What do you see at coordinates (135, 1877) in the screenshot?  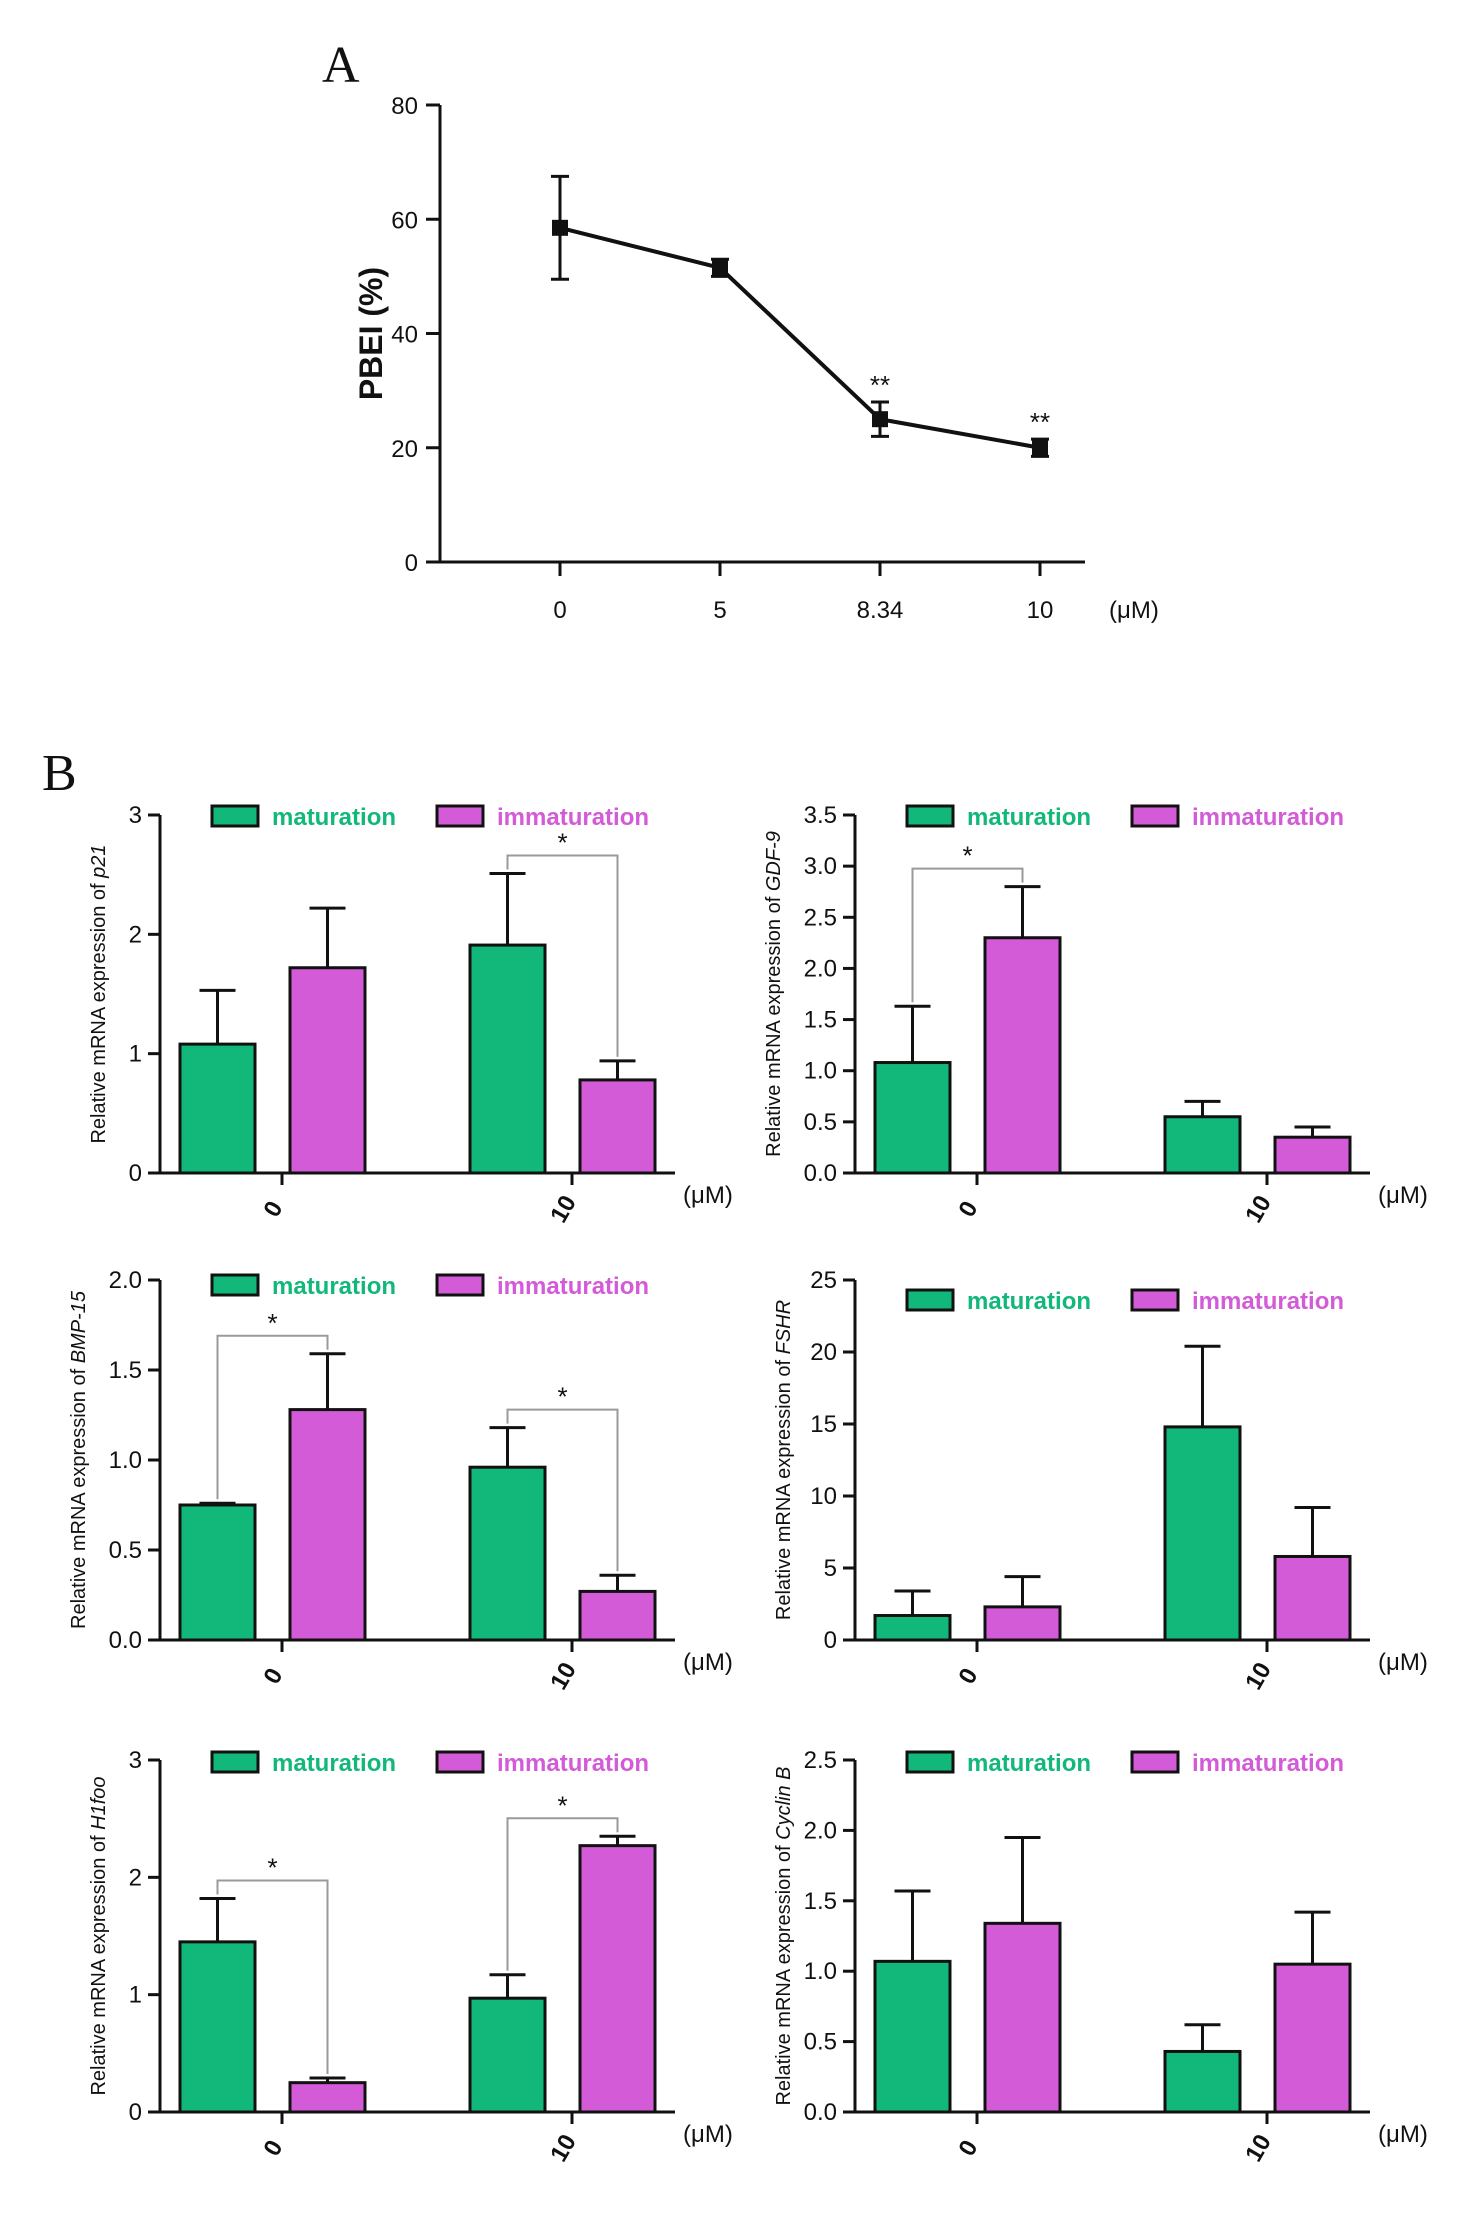 I see `y-tick-label: 2` at bounding box center [135, 1877].